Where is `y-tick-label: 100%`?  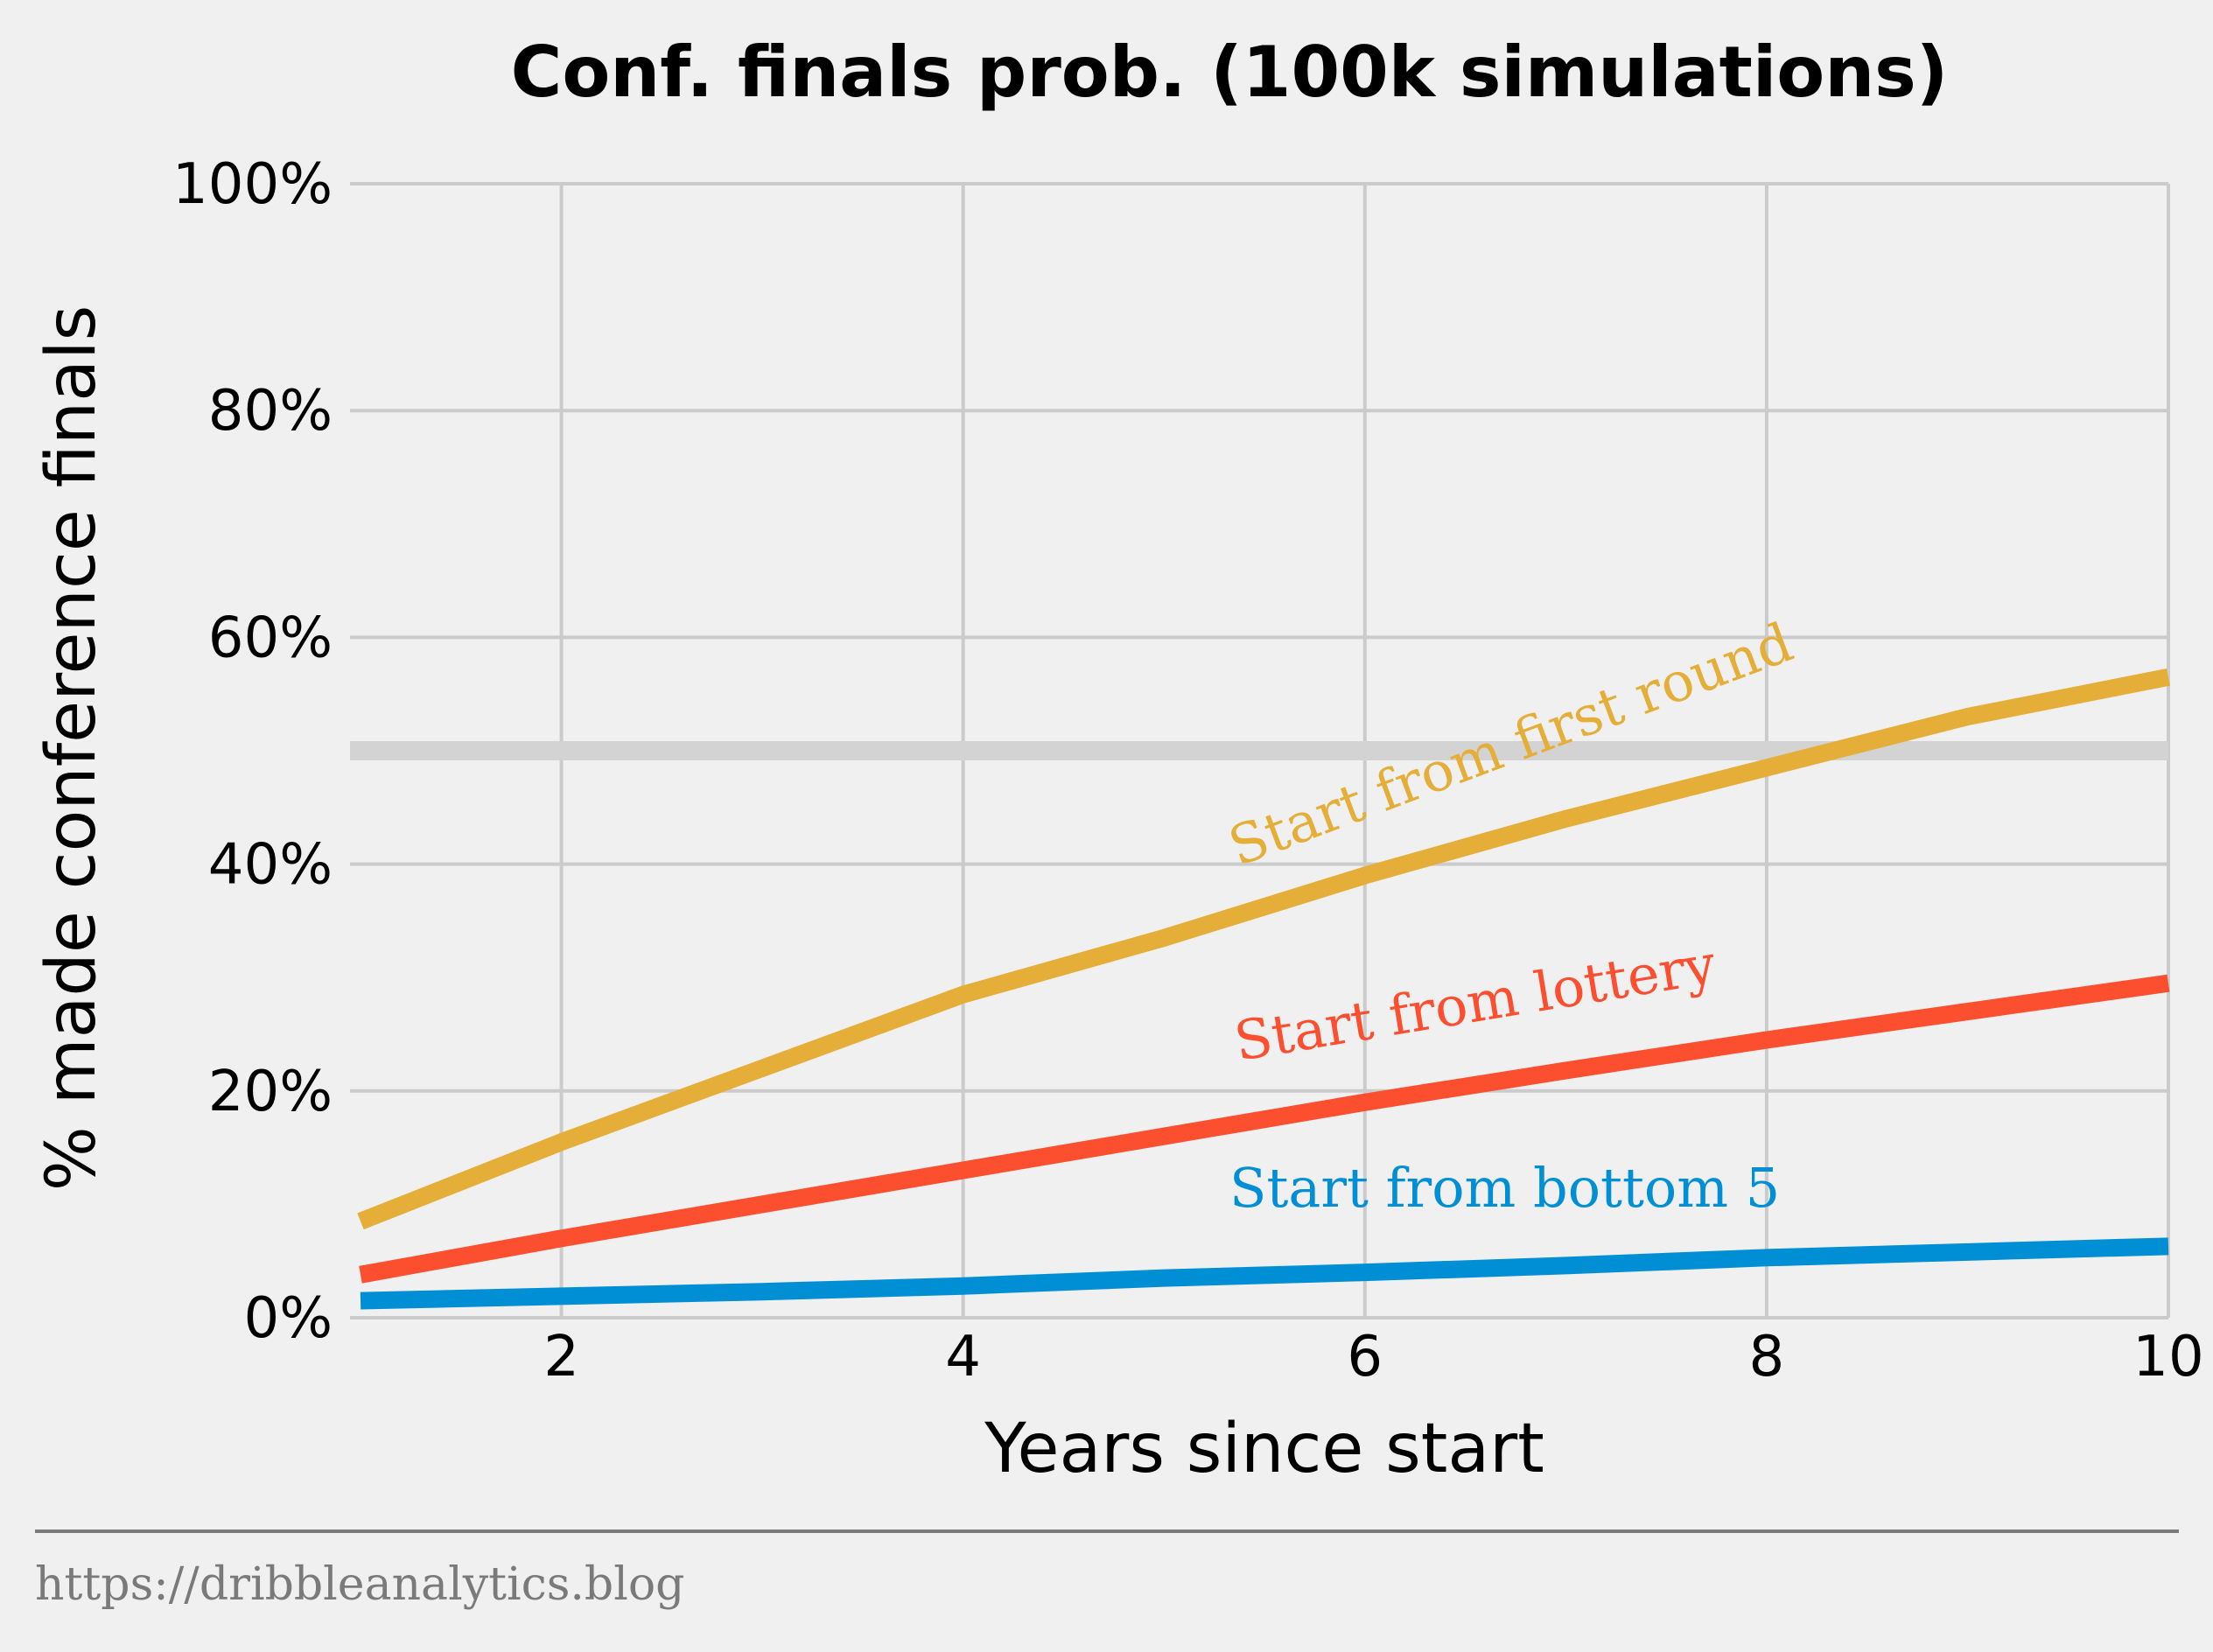
y-tick-label: 100% is located at coordinates (253, 184).